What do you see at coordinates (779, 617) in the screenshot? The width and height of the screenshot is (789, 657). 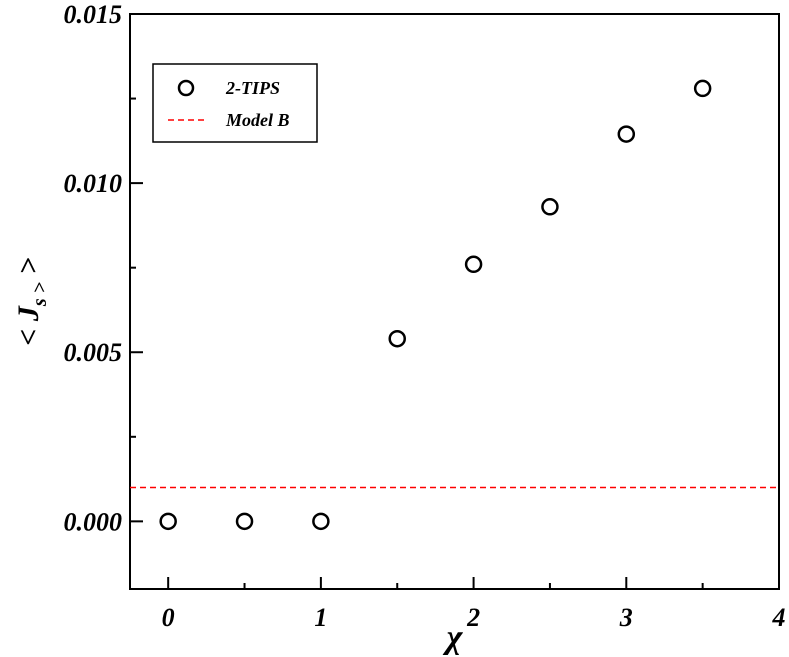 I see `x-tick-label: 4` at bounding box center [779, 617].